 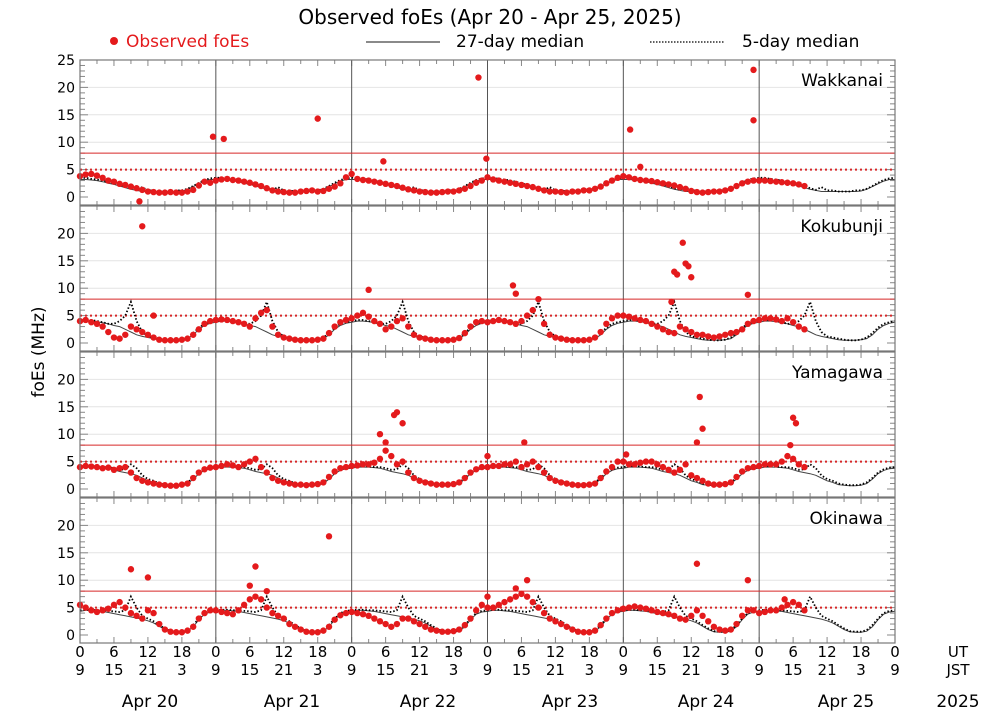 What do you see at coordinates (147, 652) in the screenshot?
I see `x-tick-label-ut: 12` at bounding box center [147, 652].